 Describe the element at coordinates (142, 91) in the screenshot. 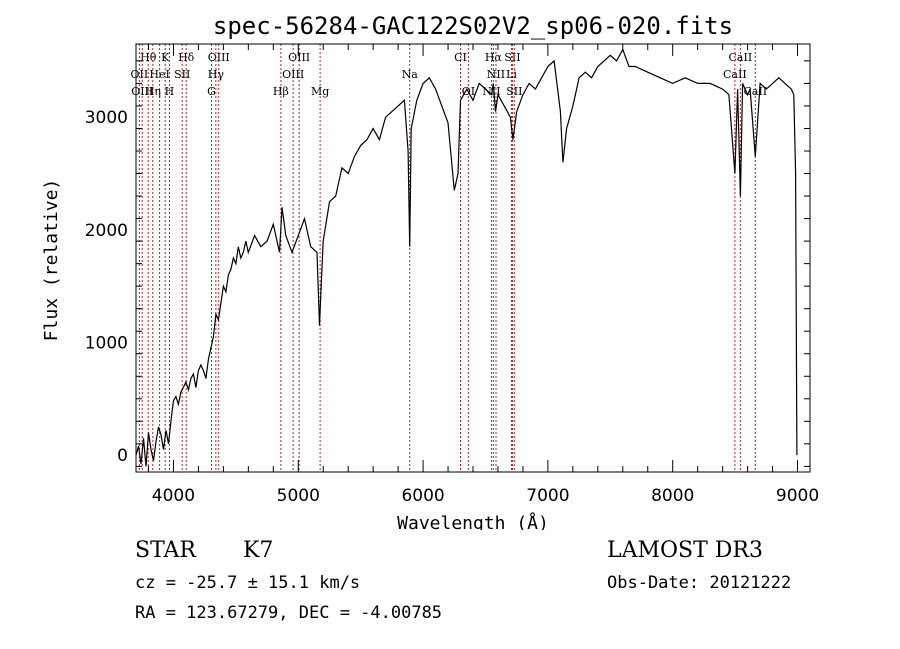

I see `line-label-18: OIII` at that location.